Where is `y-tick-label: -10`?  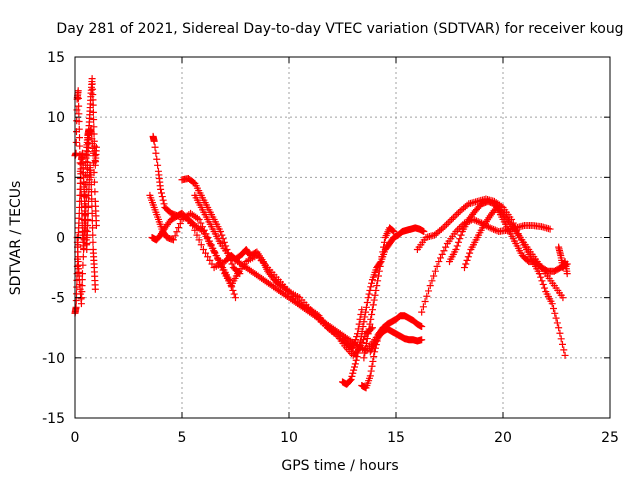 y-tick-label: -10 is located at coordinates (53, 359).